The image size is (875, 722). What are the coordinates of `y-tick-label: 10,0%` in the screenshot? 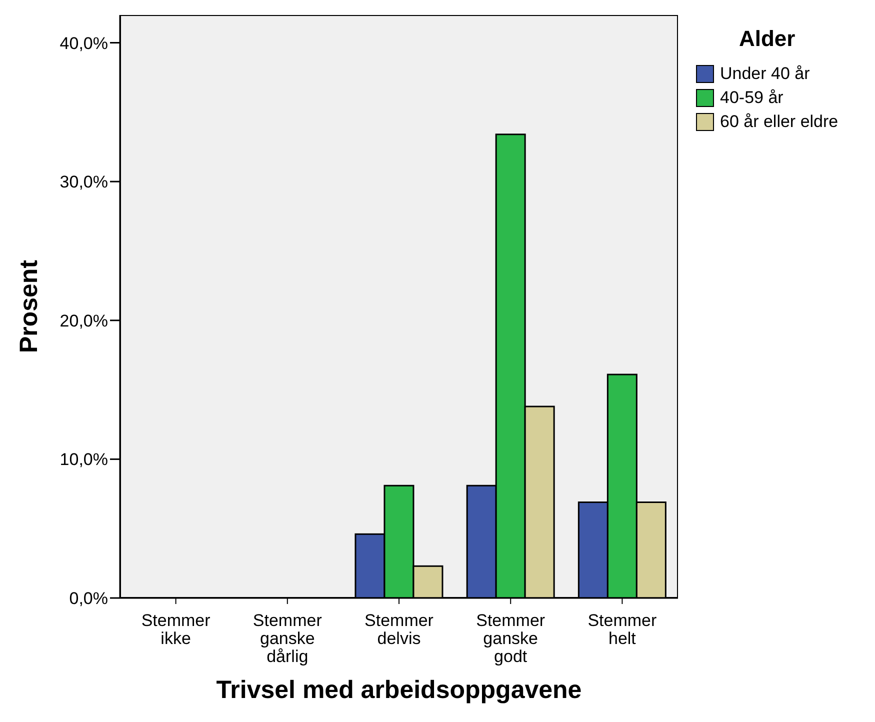 It's located at (84, 460).